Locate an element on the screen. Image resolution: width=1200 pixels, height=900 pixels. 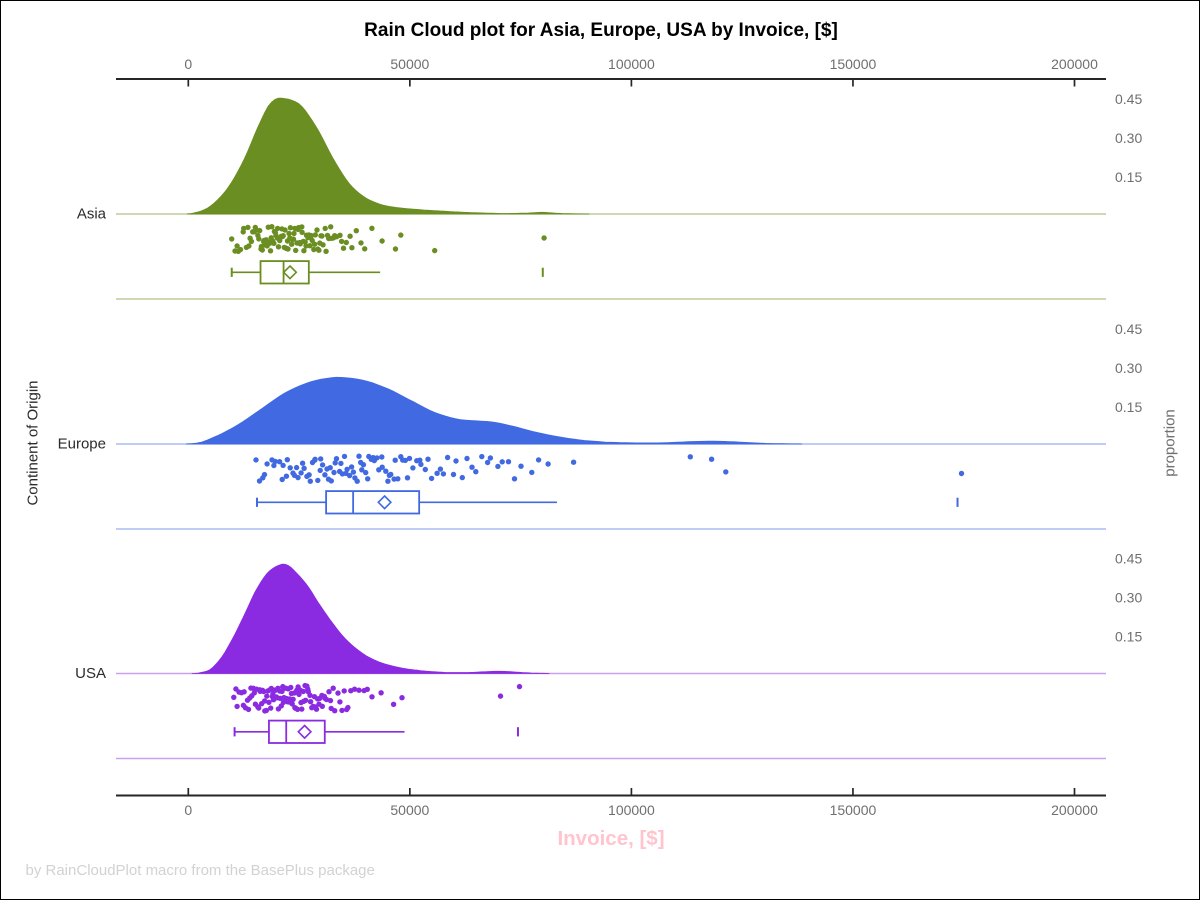
density-cloud-usa is located at coordinates (370, 618).